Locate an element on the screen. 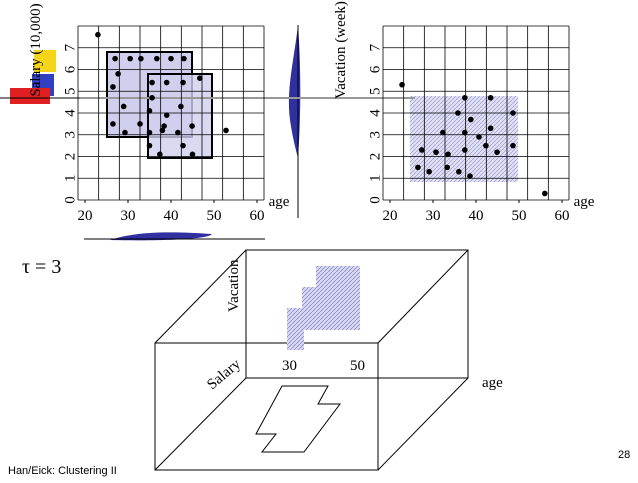 This screenshot has height=483, width=638. y-axis-label: Salary (10,000) is located at coordinates (36, 49).